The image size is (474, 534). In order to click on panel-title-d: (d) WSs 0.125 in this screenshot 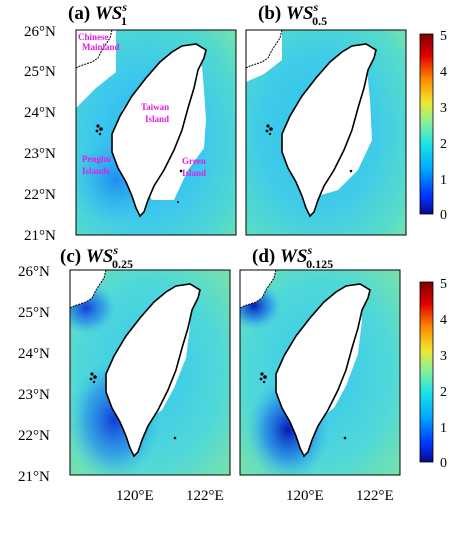, I will do `click(292, 257)`.